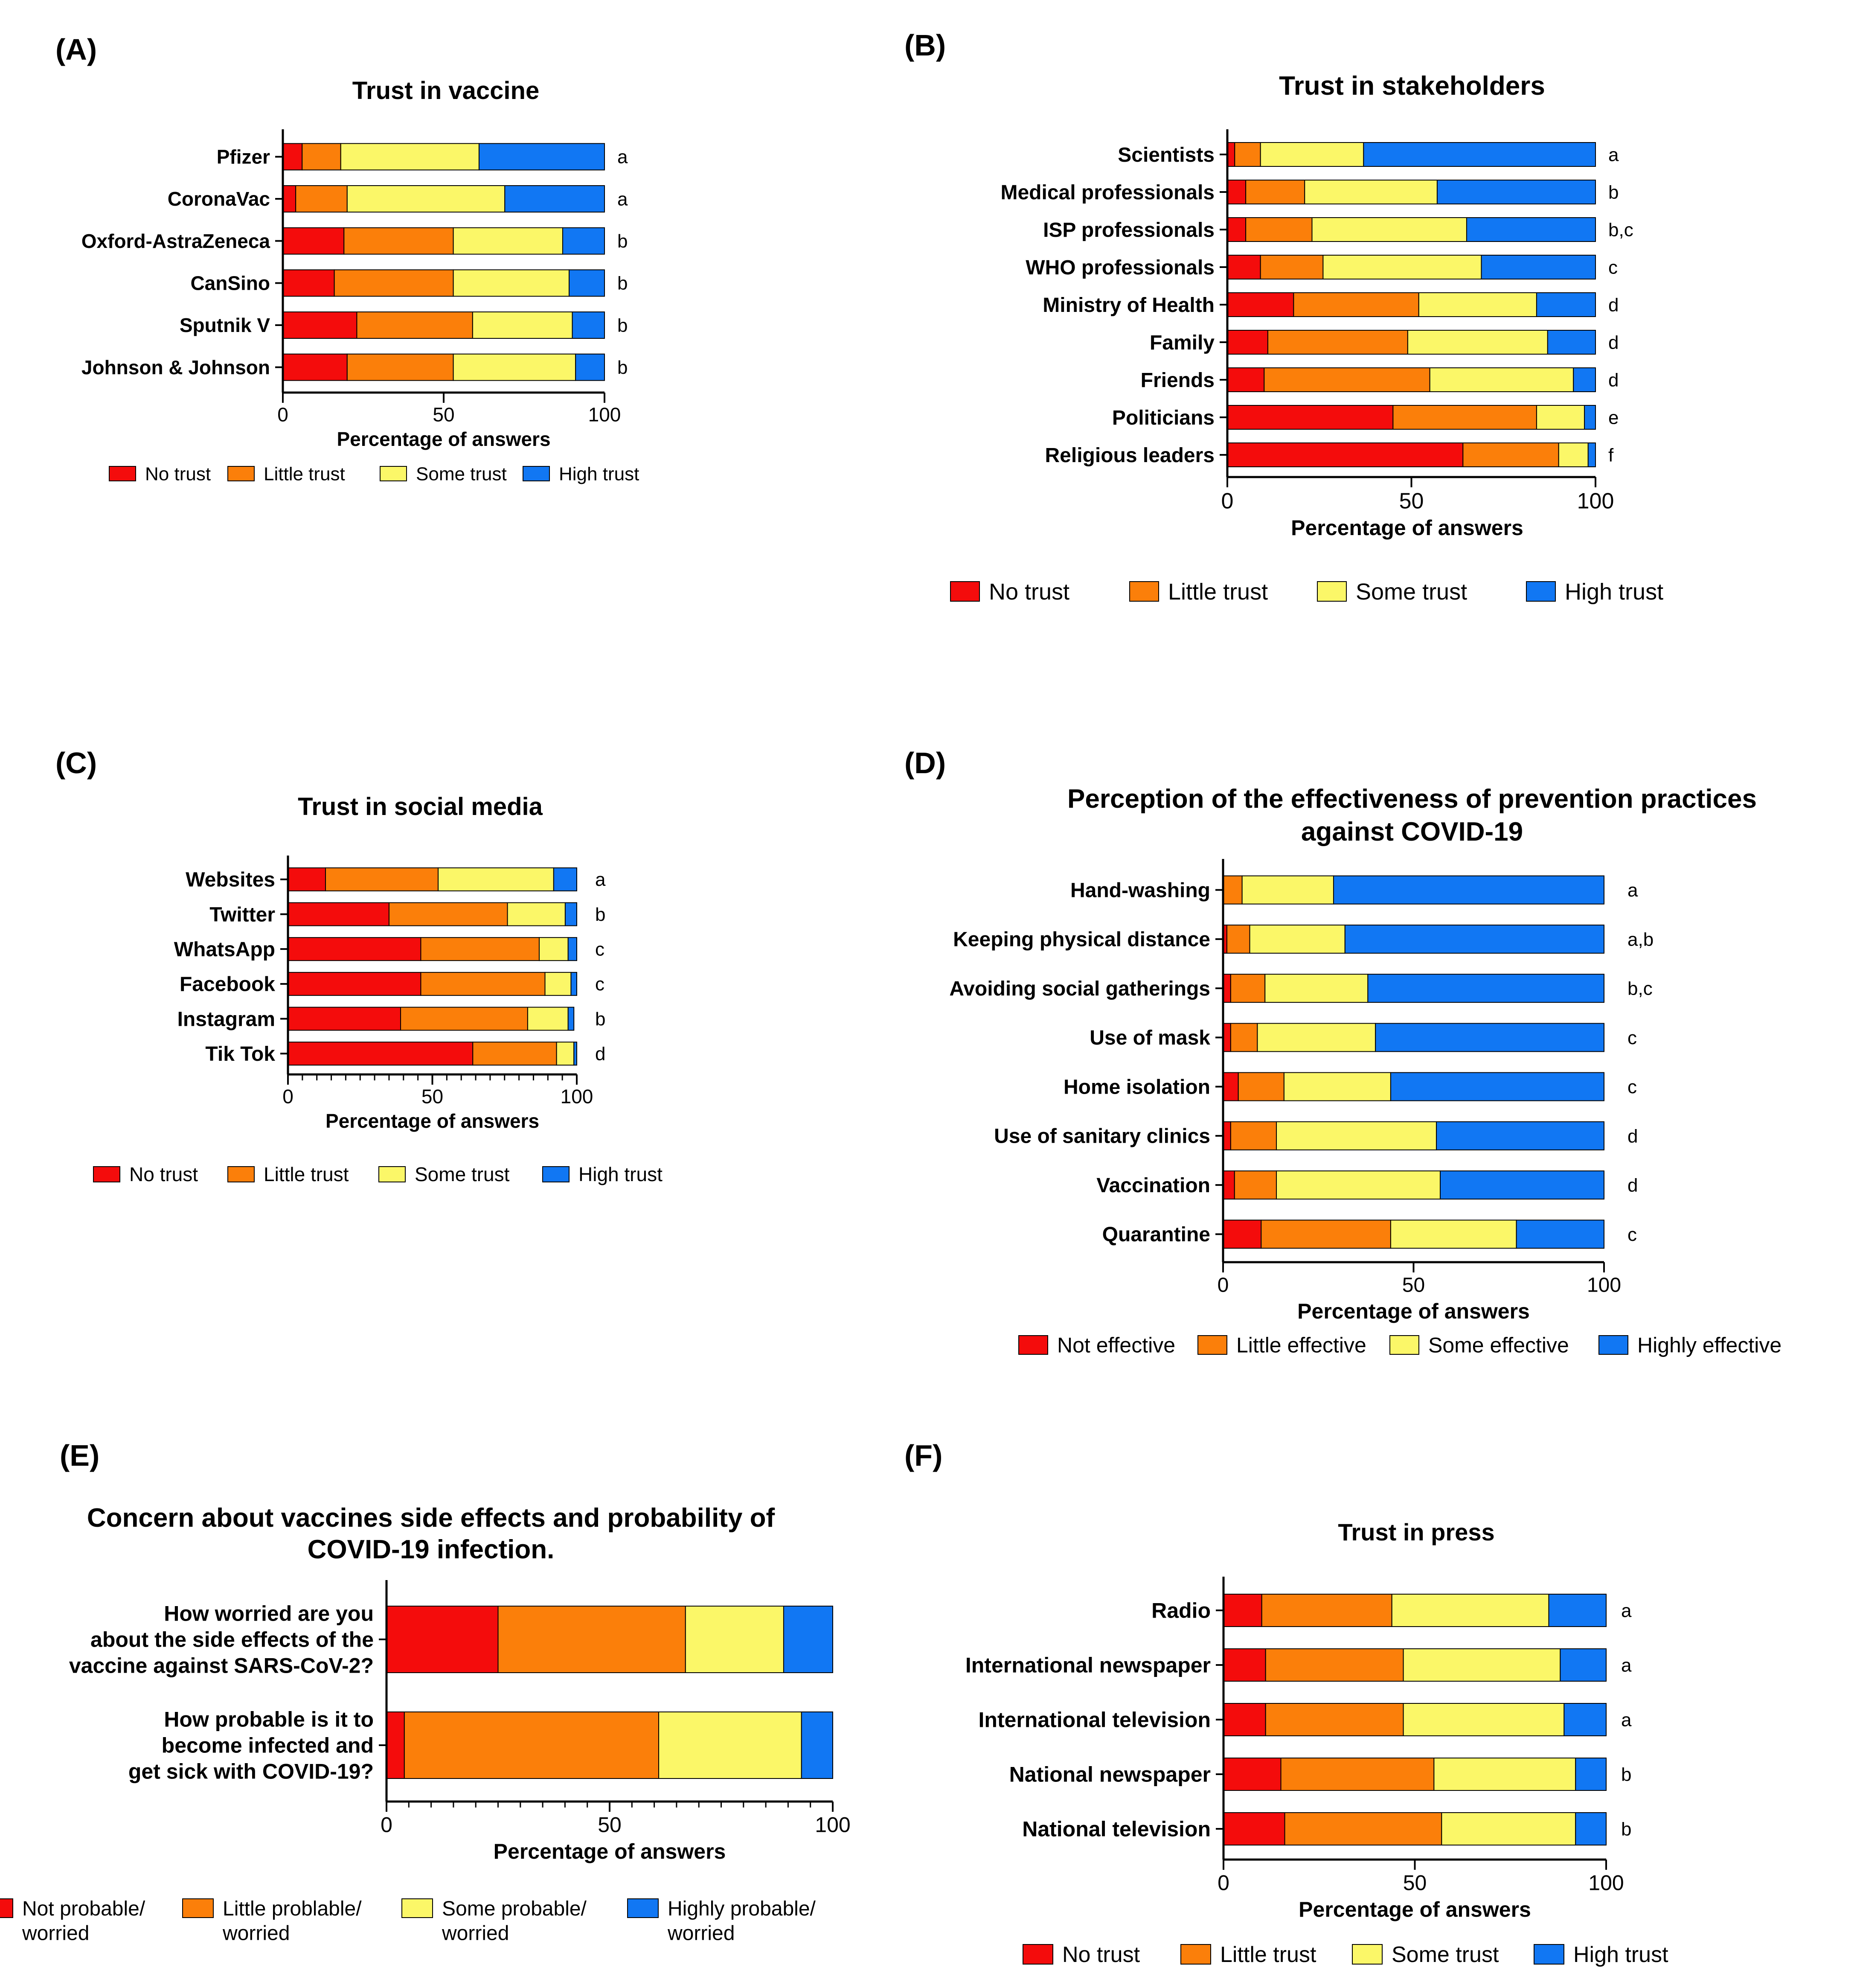  What do you see at coordinates (269, 1720) in the screenshot?
I see `category-label: How probable is it to` at bounding box center [269, 1720].